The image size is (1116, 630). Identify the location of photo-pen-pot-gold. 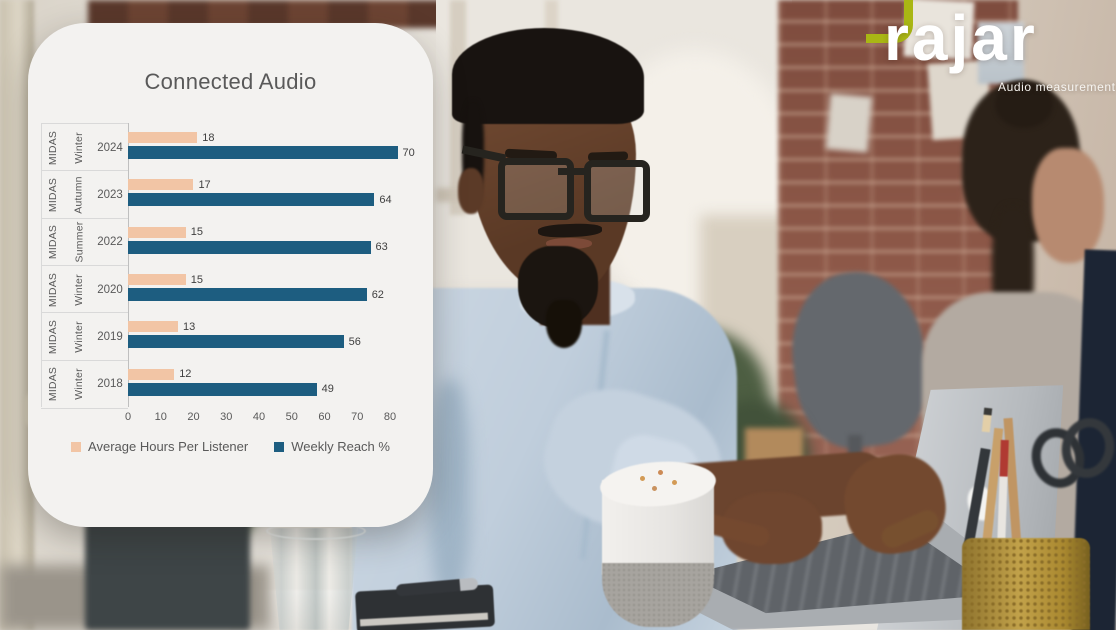
(1026, 584).